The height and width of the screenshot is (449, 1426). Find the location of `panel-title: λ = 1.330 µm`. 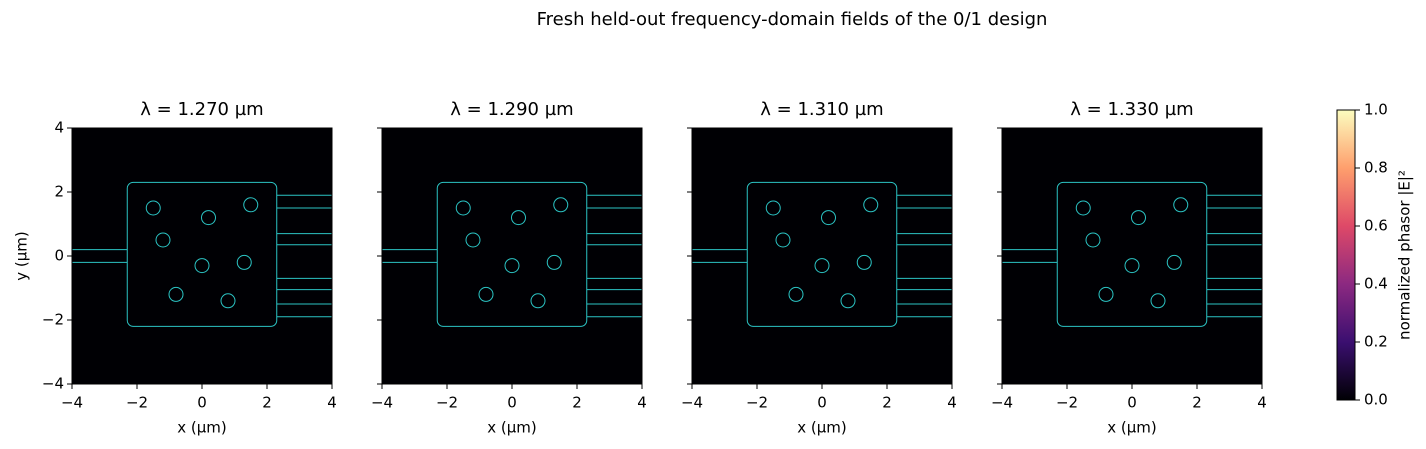

panel-title: λ = 1.330 µm is located at coordinates (1131, 109).